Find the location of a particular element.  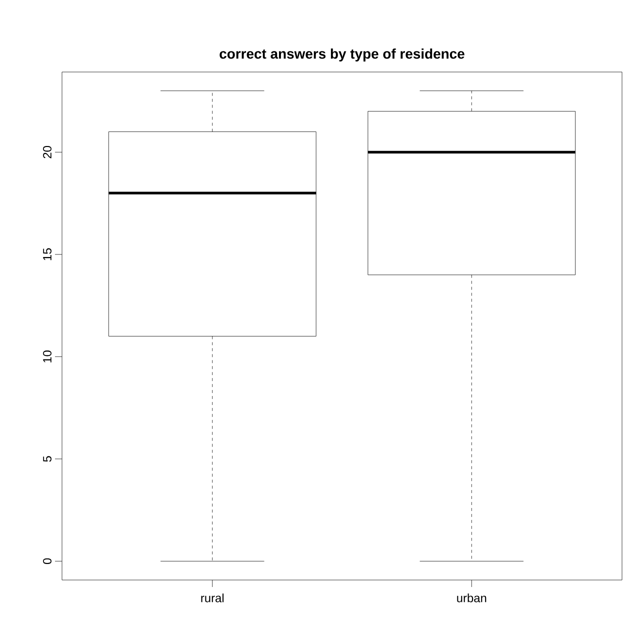

y-tick-label: 5 is located at coordinates (47, 459).